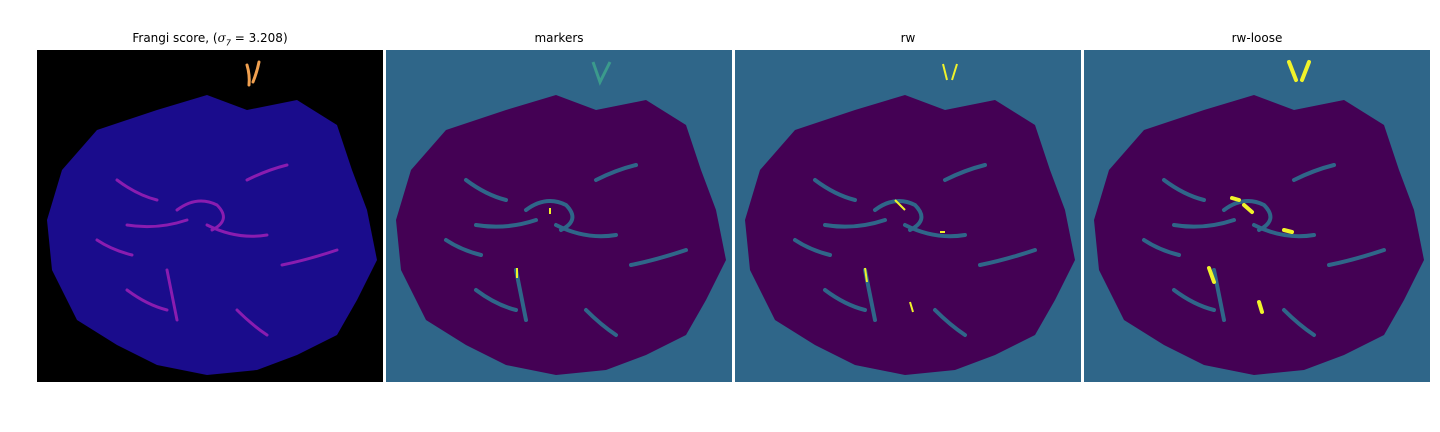 The height and width of the screenshot is (432, 1440). Describe the element at coordinates (1259, 187) in the screenshot. I see `rw-loose-highlights` at that location.